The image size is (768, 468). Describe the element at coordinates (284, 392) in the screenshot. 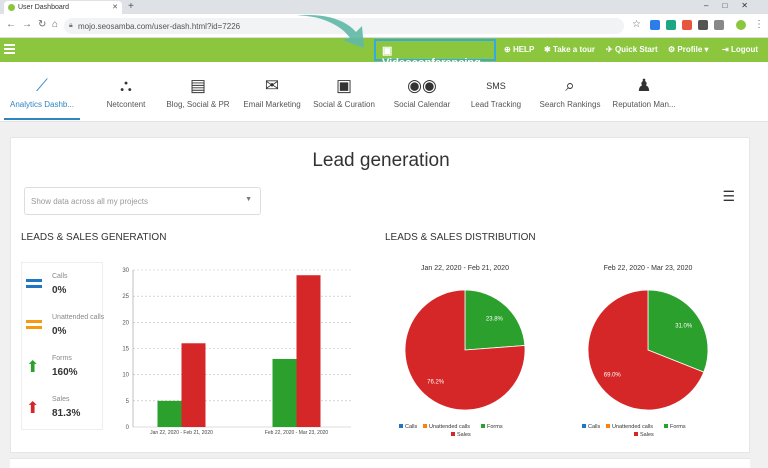

I see `bar-forms` at that location.